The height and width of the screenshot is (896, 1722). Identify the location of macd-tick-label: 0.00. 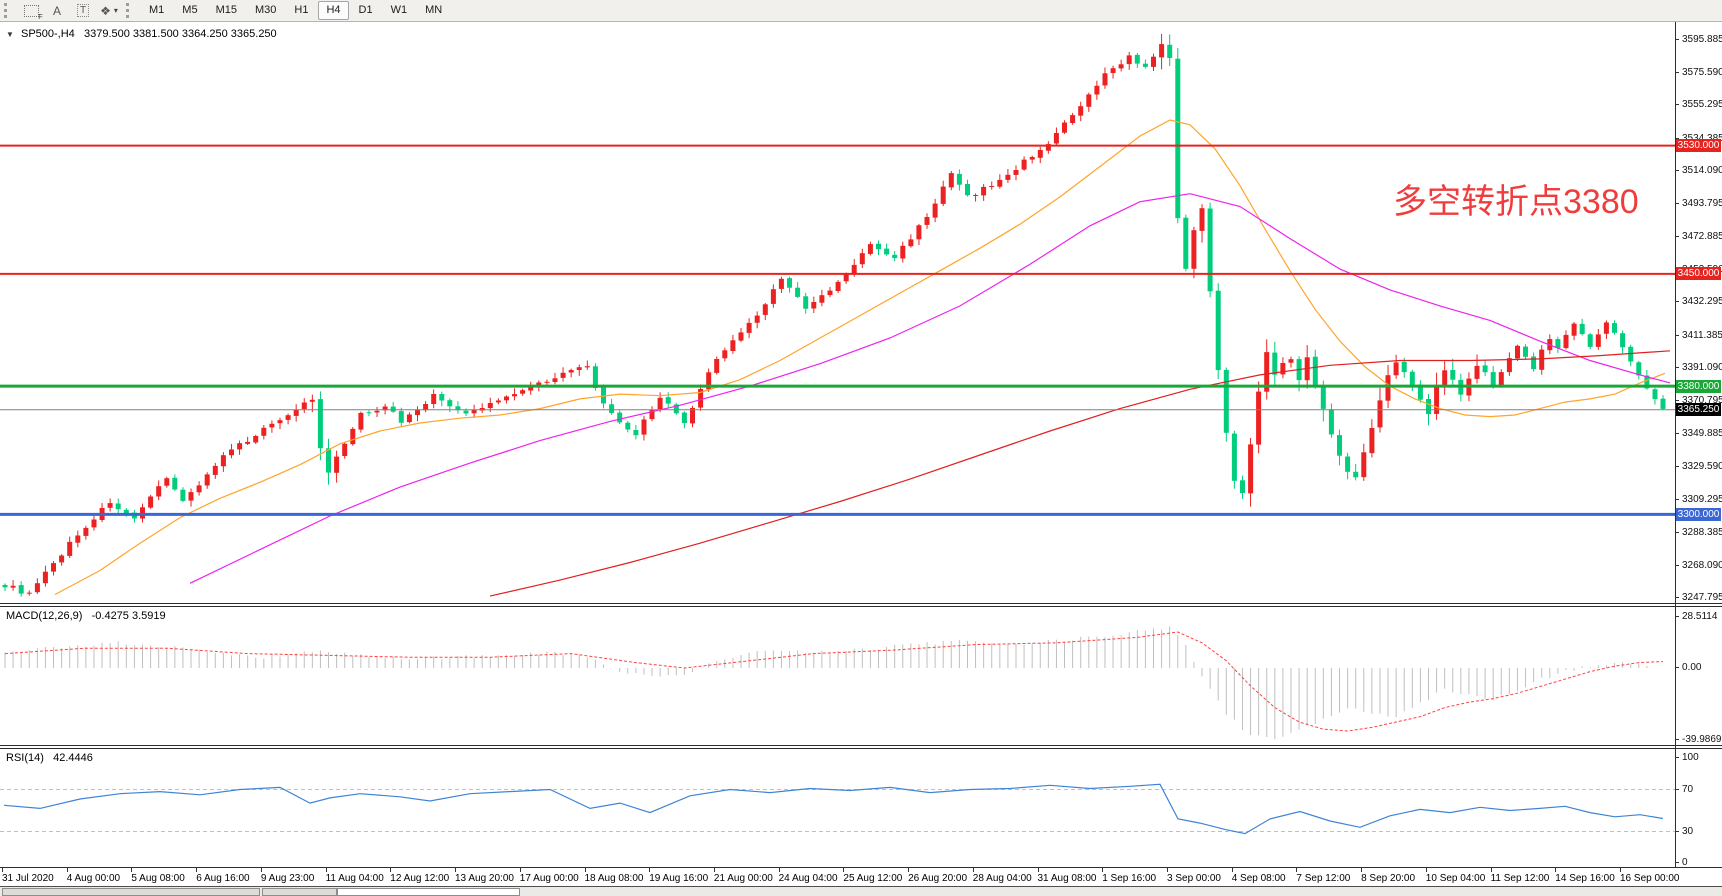
(1688, 667).